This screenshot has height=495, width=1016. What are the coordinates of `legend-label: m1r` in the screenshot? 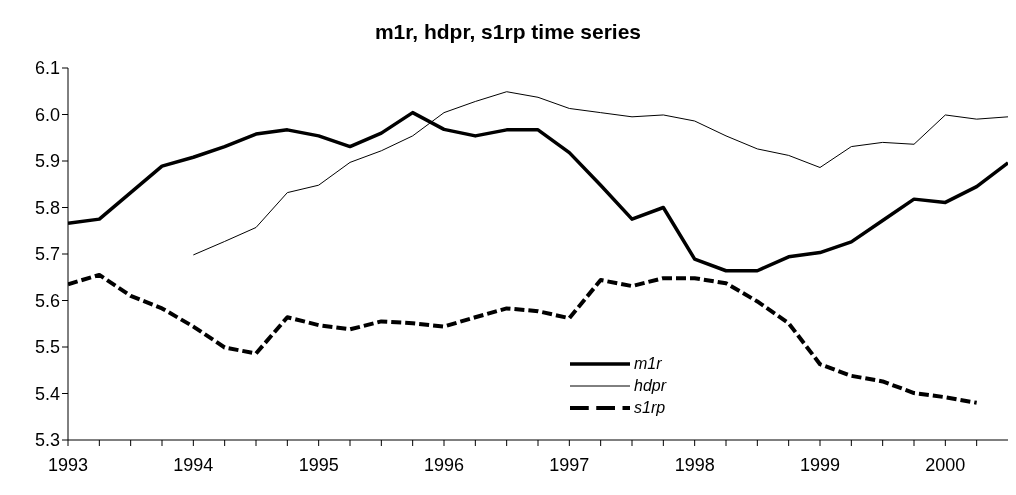 It's located at (648, 363).